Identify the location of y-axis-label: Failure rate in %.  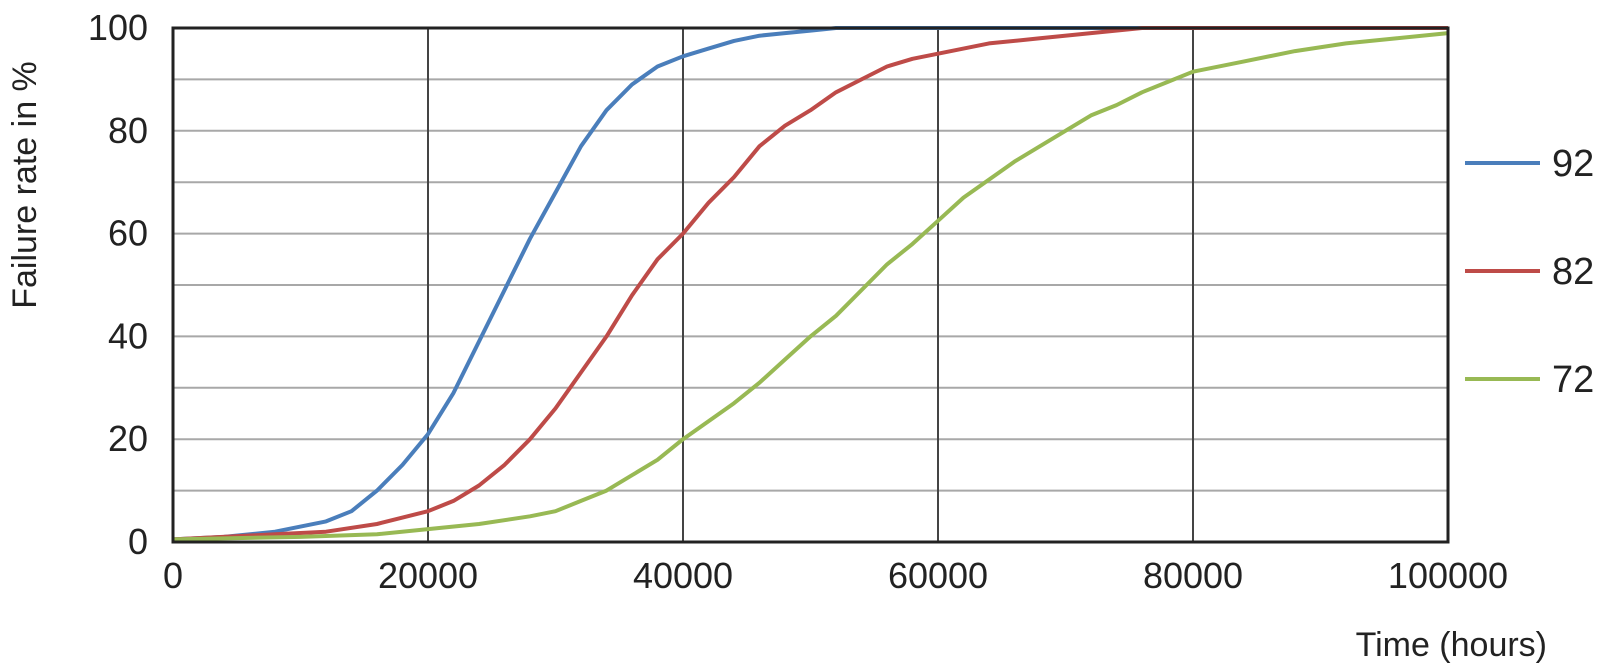
(25, 185).